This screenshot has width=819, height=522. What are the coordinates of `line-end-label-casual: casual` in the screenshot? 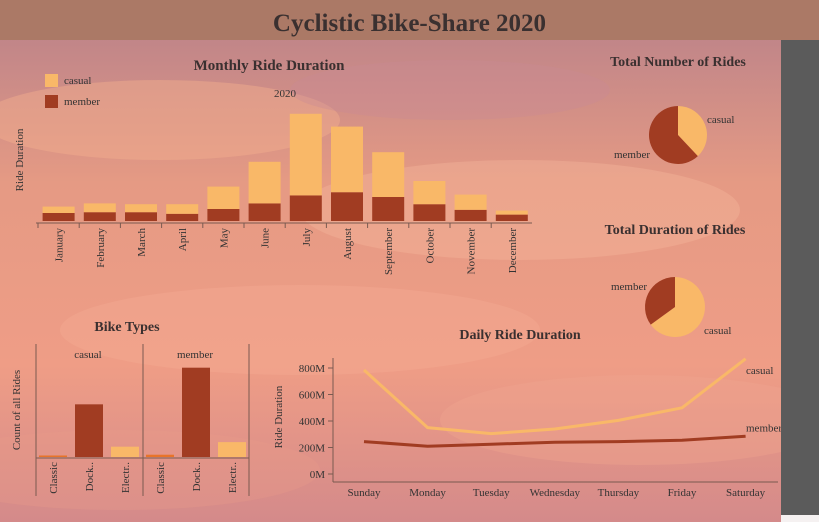 It's located at (759, 371).